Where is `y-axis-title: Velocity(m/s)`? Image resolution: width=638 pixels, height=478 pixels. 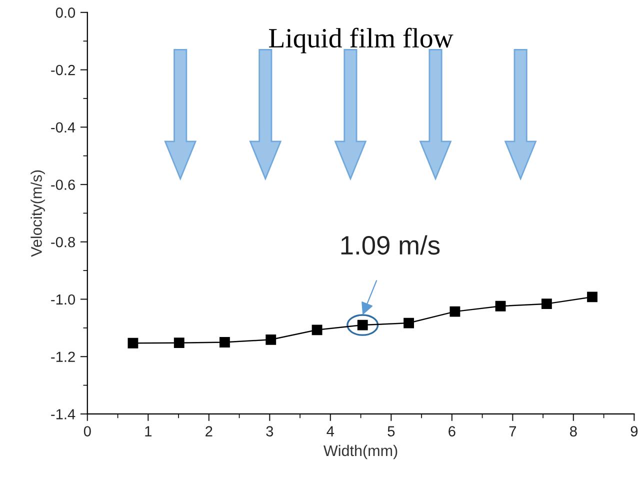
y-axis-title: Velocity(m/s) is located at coordinates (37, 213).